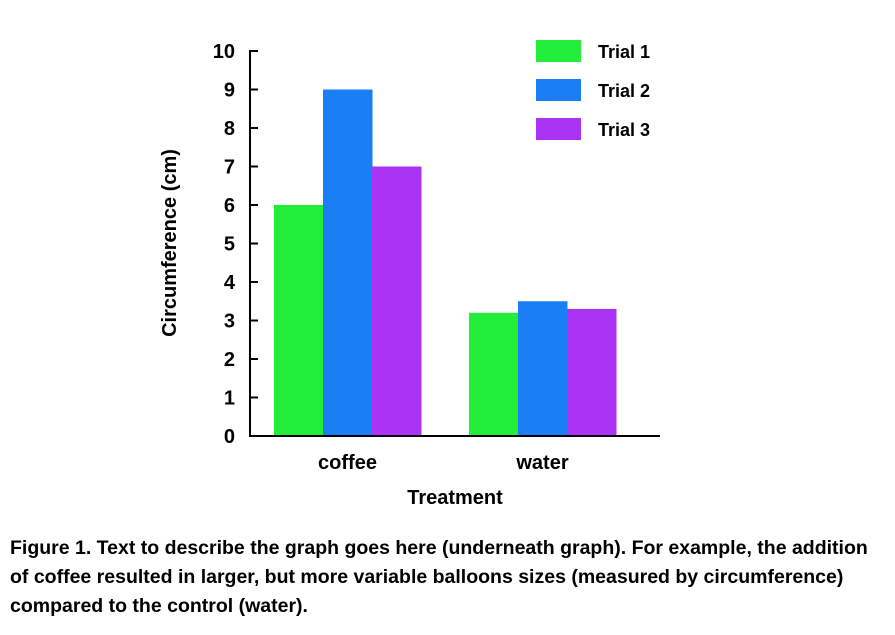 Image resolution: width=895 pixels, height=635 pixels. What do you see at coordinates (229, 437) in the screenshot?
I see `y-tick-label: 0` at bounding box center [229, 437].